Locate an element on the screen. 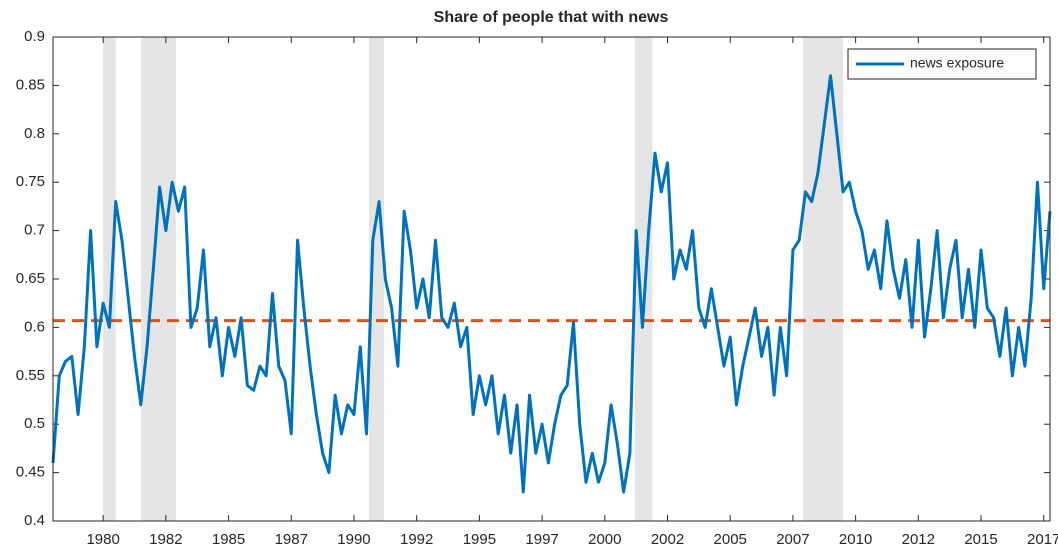 This screenshot has width=1058, height=550. y-tick-label: 0.85 is located at coordinates (30, 84).